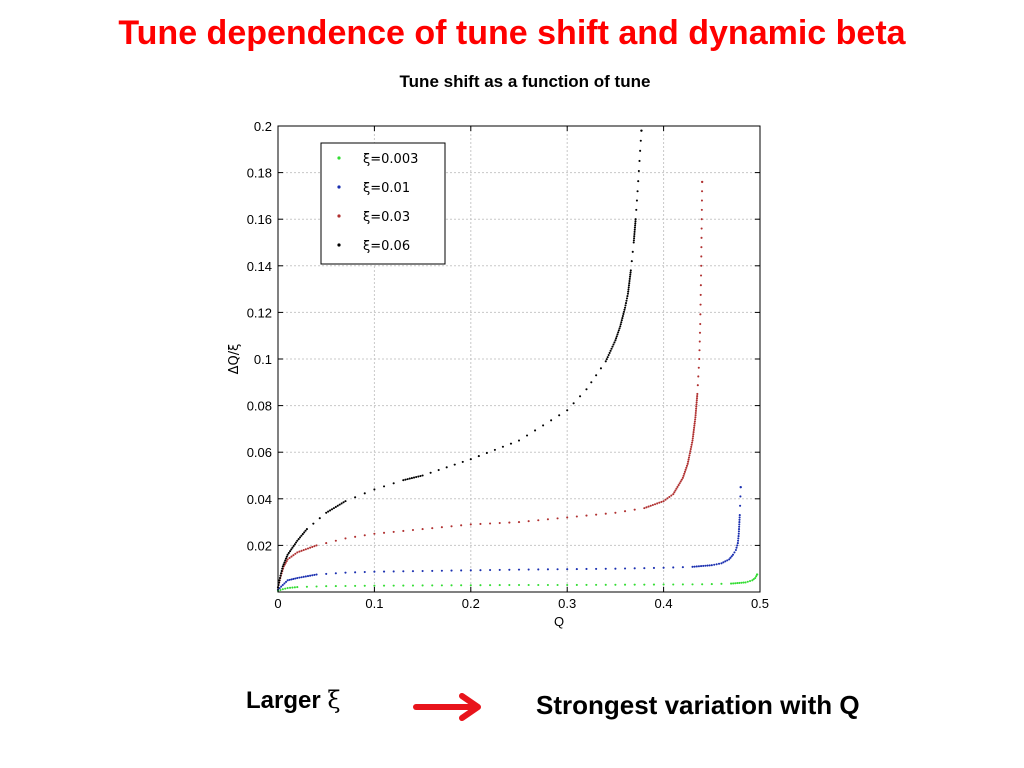  What do you see at coordinates (293, 700) in the screenshot?
I see `caption-larger-xi: Larger ξ` at bounding box center [293, 700].